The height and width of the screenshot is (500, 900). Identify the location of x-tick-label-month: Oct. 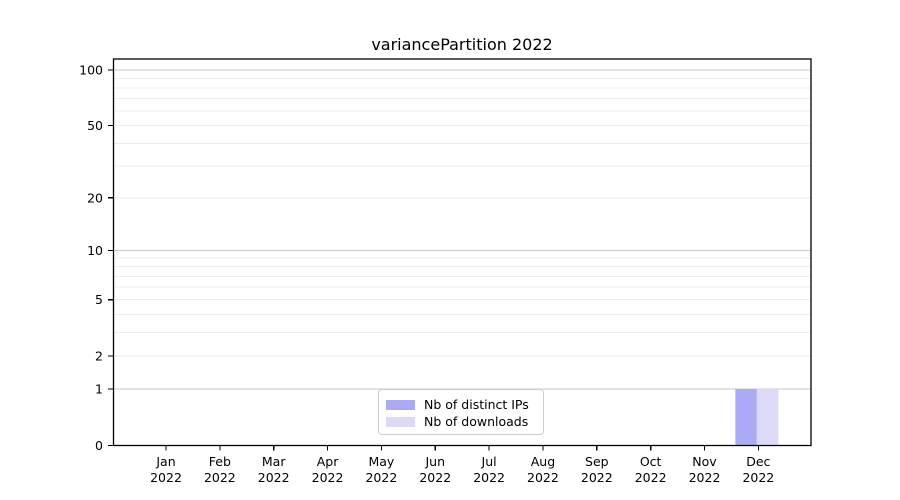
(651, 461).